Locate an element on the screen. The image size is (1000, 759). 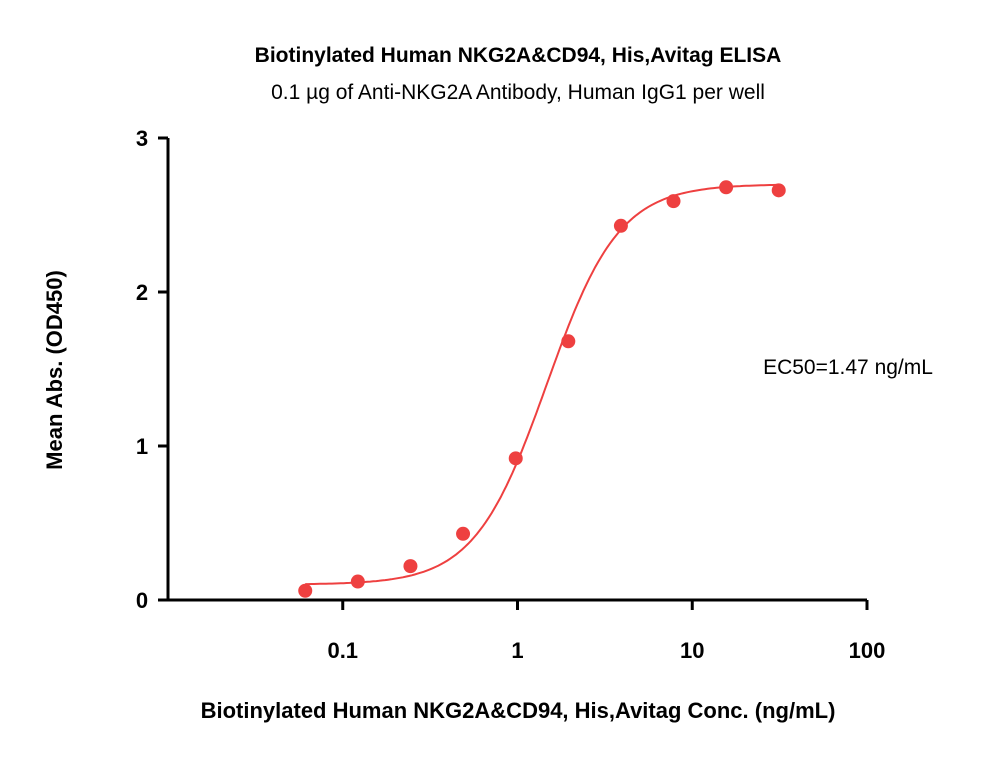
y-tick-label: 2 is located at coordinates (142, 292).